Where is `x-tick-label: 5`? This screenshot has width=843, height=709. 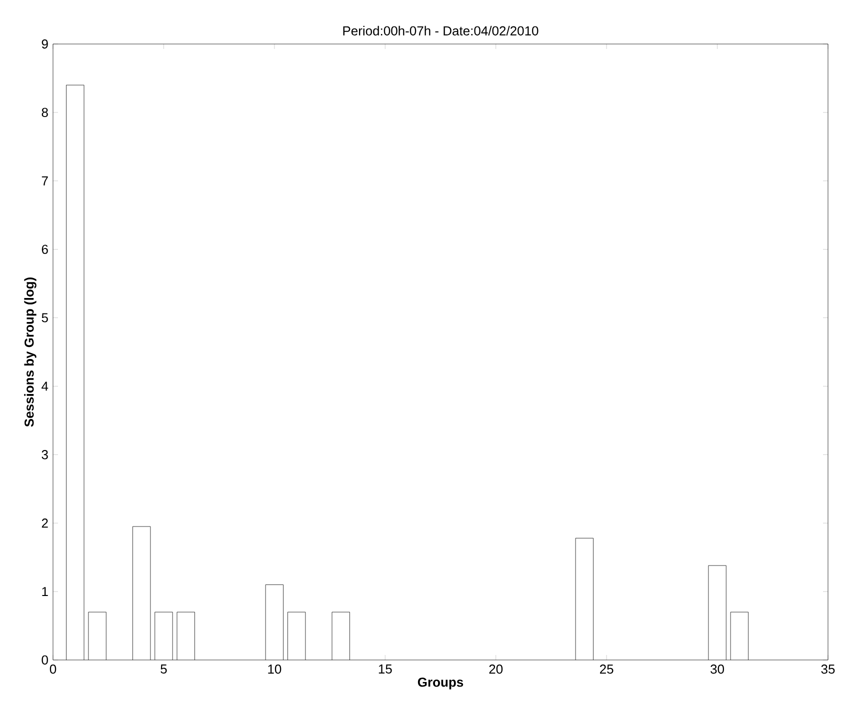 x-tick-label: 5 is located at coordinates (163, 669).